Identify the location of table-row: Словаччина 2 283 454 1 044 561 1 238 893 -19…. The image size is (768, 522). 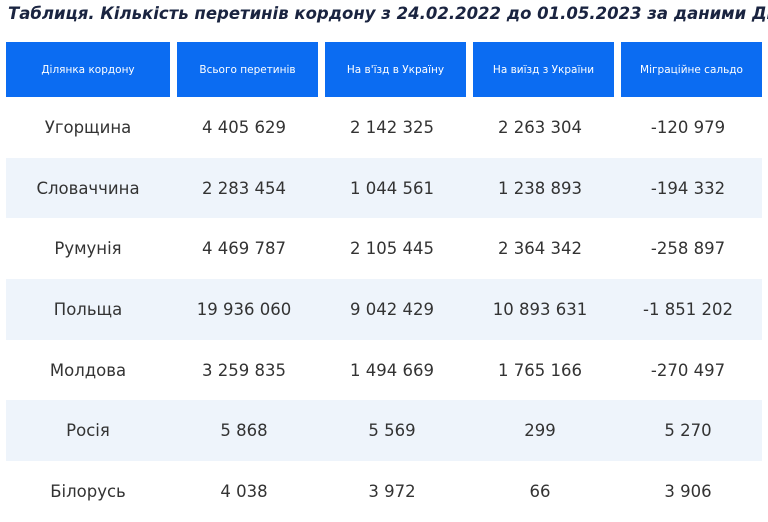
(384, 188).